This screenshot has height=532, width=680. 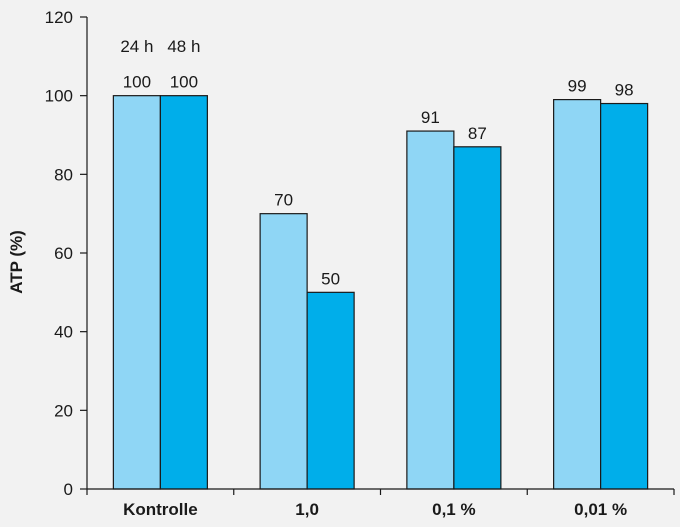 What do you see at coordinates (283, 200) in the screenshot?
I see `data-label: 70` at bounding box center [283, 200].